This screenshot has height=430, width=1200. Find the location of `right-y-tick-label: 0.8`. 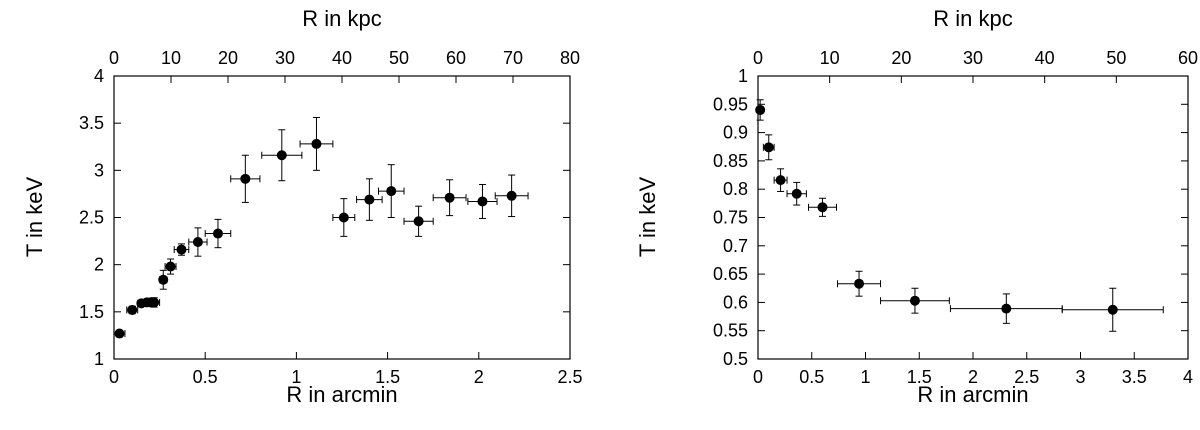

right-y-tick-label: 0.8 is located at coordinates (735, 189).